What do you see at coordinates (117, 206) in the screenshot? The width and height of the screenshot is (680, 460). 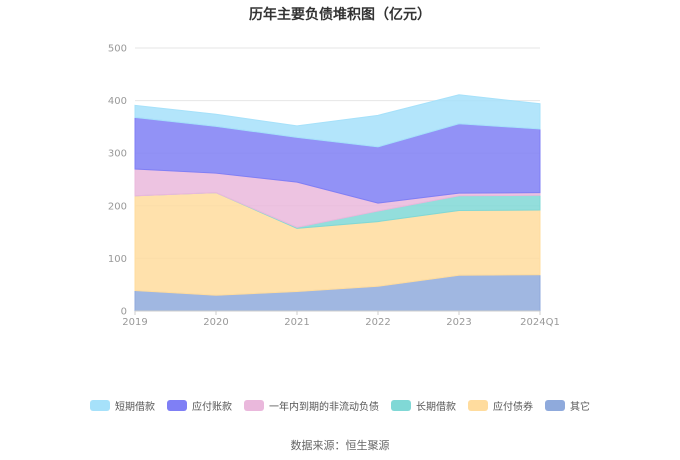 I see `y-tick-label: 200` at bounding box center [117, 206].